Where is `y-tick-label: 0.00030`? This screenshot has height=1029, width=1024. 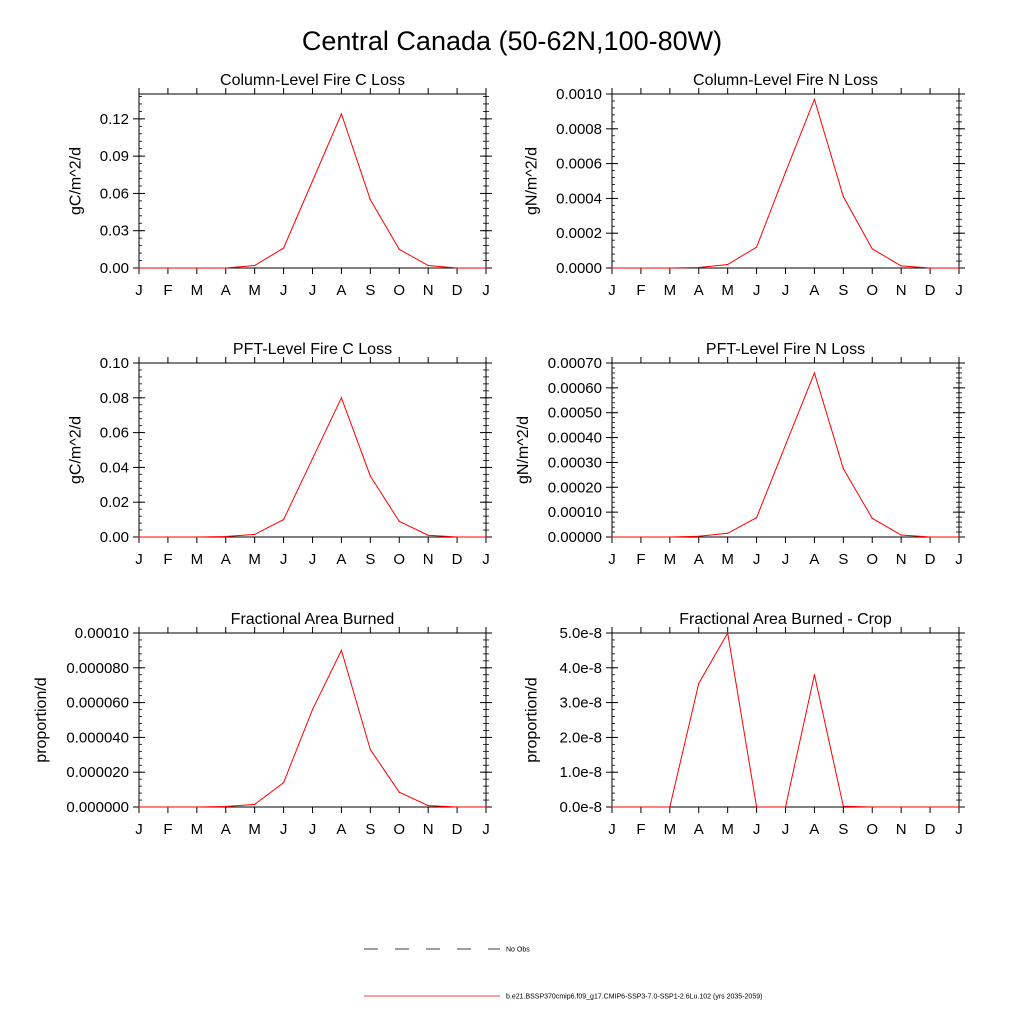
y-tick-label: 0.00030 is located at coordinates (575, 462).